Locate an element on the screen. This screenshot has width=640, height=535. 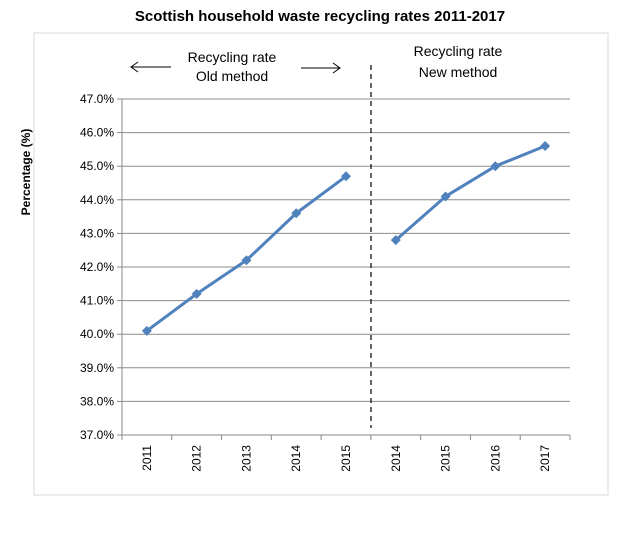
y-tick-label: 45.0% is located at coordinates (97, 166).